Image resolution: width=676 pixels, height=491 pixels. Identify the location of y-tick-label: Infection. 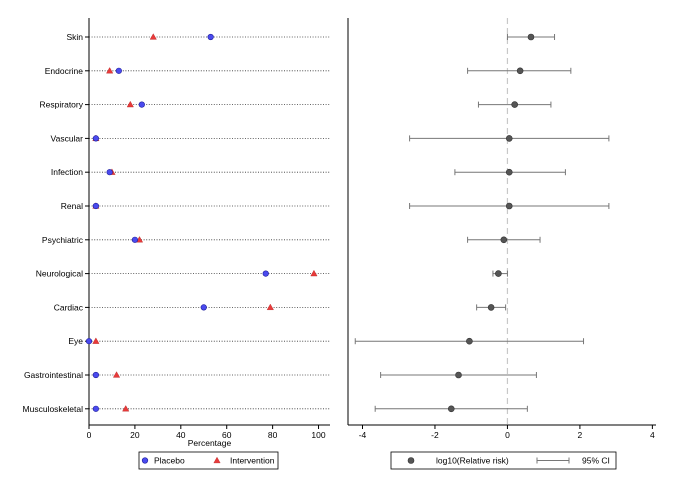
(67, 172).